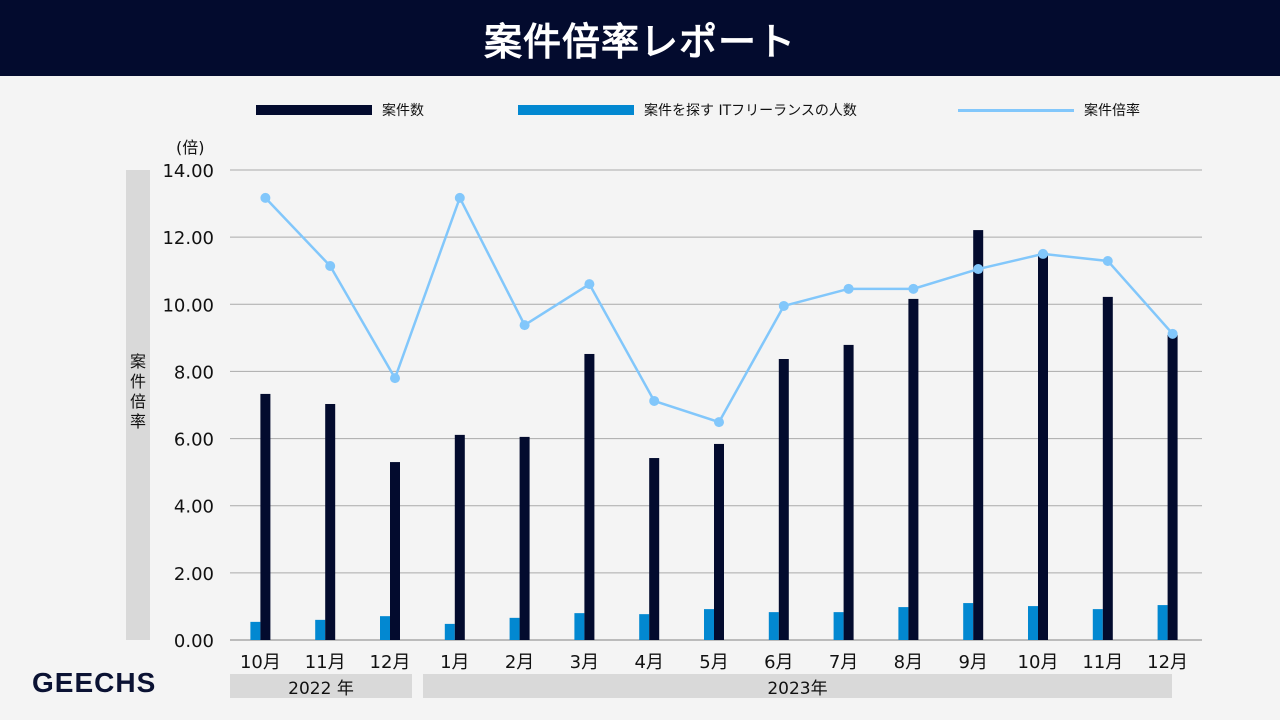 This screenshot has height=720, width=1280. What do you see at coordinates (194, 440) in the screenshot?
I see `y-tick-label: 6.00` at bounding box center [194, 440].